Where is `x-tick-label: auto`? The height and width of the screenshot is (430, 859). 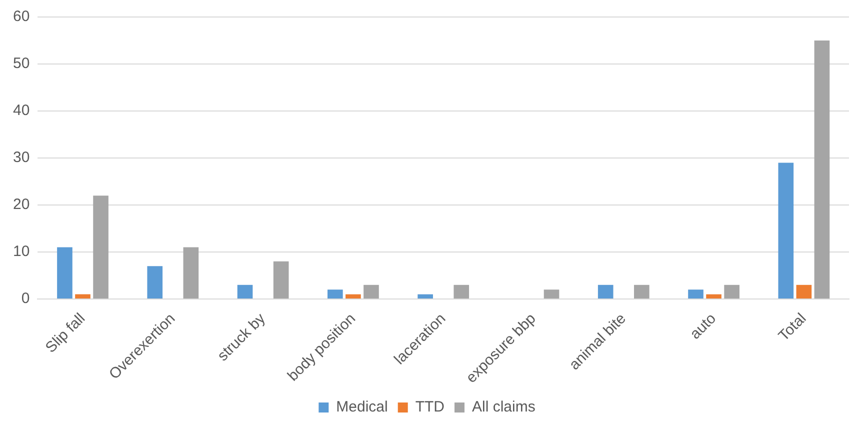 x-tick-label: auto is located at coordinates (703, 326).